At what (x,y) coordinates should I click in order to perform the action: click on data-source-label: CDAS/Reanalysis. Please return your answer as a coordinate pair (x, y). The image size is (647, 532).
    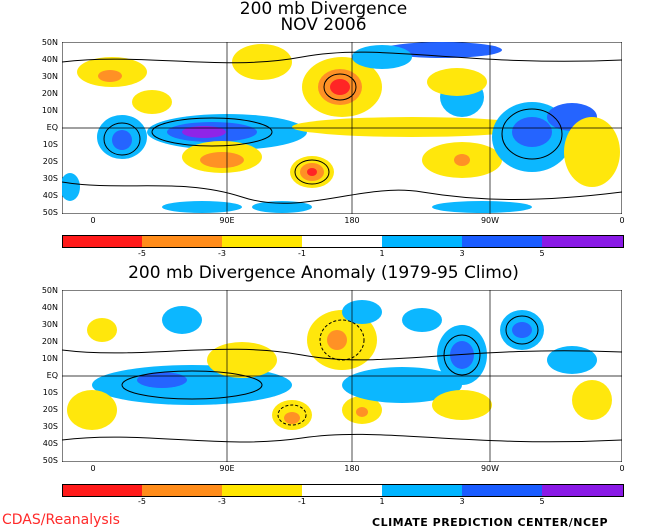
    Looking at the image, I should click on (61, 520).